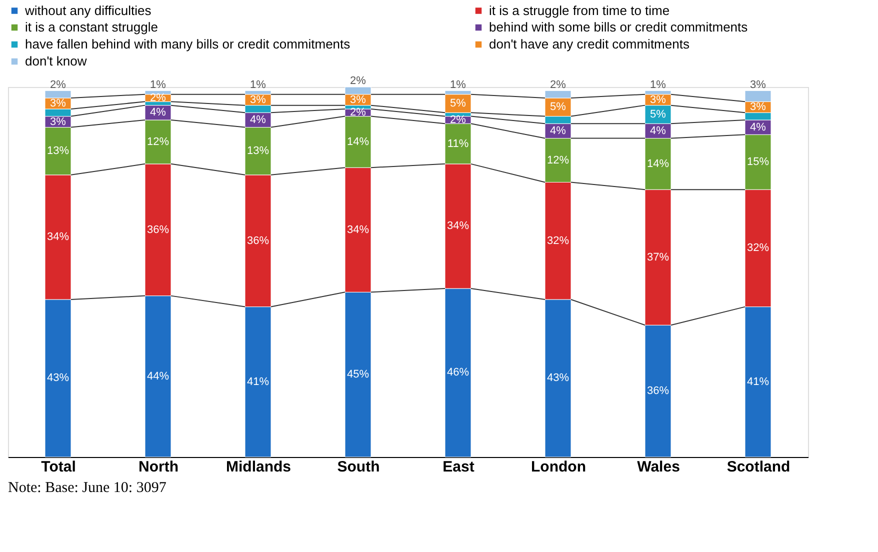 The image size is (878, 552). Describe the element at coordinates (56, 61) in the screenshot. I see `legend-label: don't know` at that location.